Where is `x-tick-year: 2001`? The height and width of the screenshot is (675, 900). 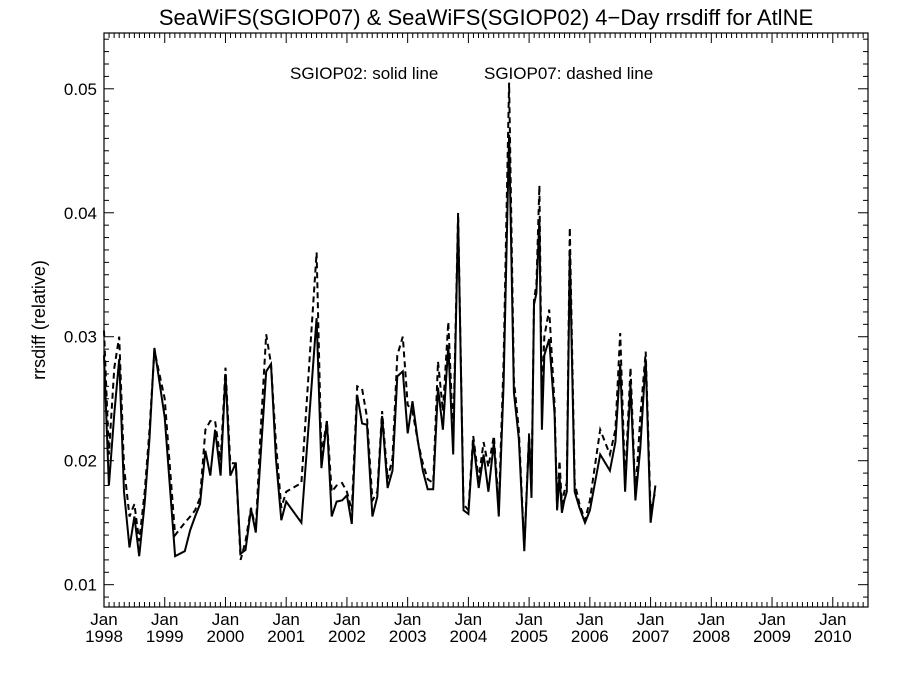
x-tick-year: 2001 is located at coordinates (286, 636).